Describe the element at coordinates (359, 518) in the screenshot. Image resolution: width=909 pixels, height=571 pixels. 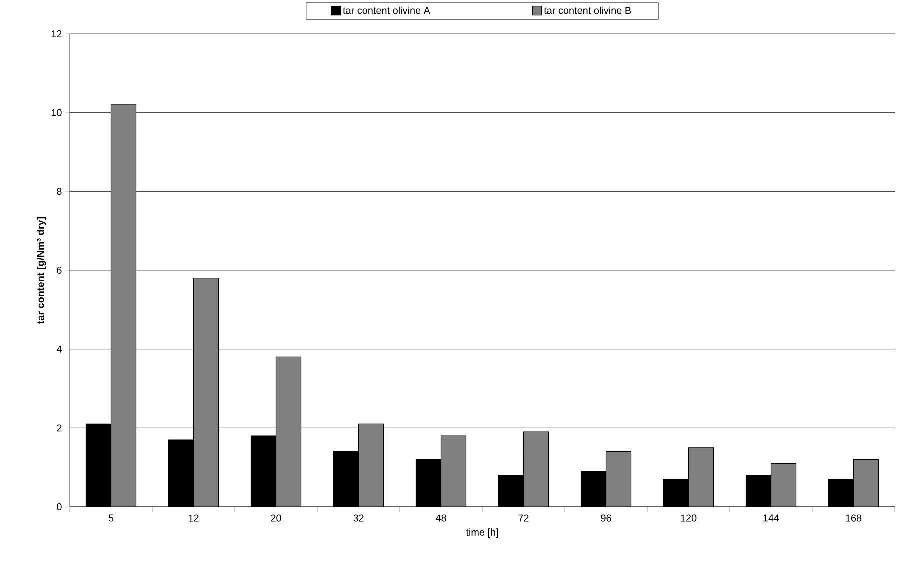
I see `x-tick-label: 32` at that location.